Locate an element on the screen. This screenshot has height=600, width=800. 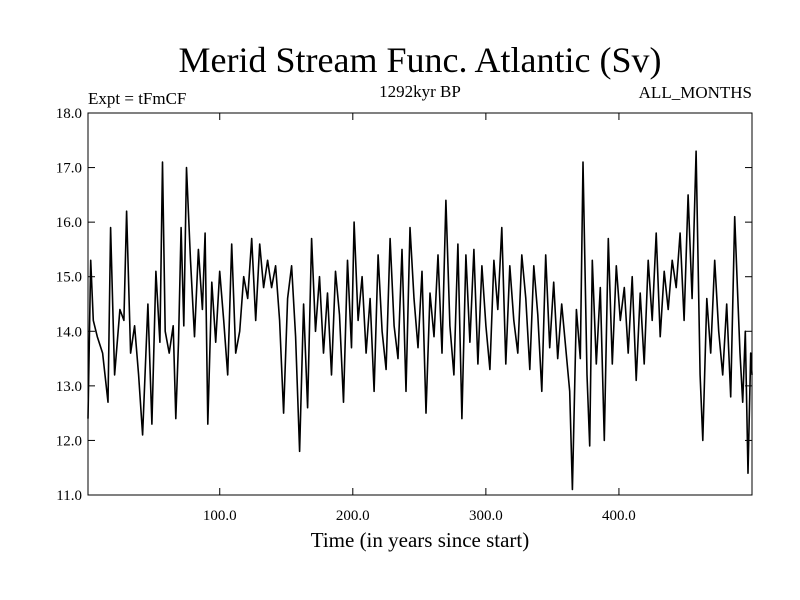
y-tick-label: 11.0 is located at coordinates (69, 496).